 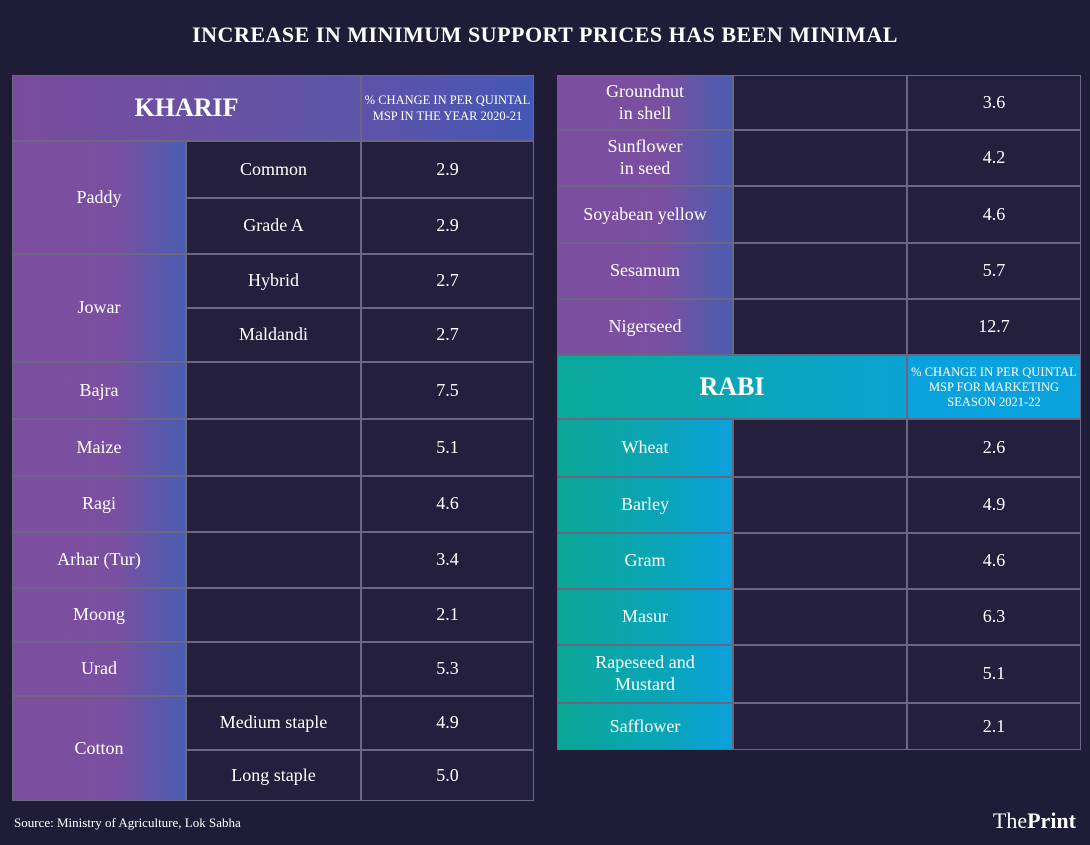 I want to click on crop-name: Paddy, so click(x=99, y=197).